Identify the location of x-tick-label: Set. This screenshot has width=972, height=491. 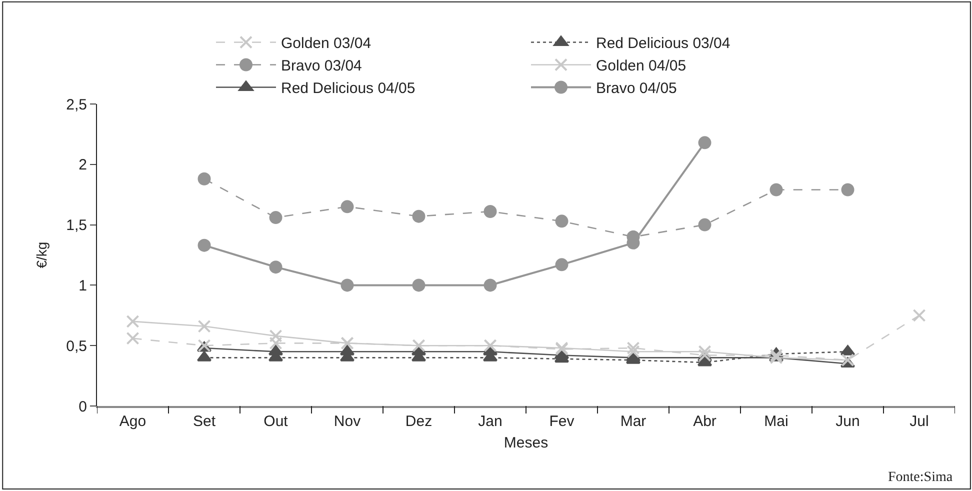
(204, 421).